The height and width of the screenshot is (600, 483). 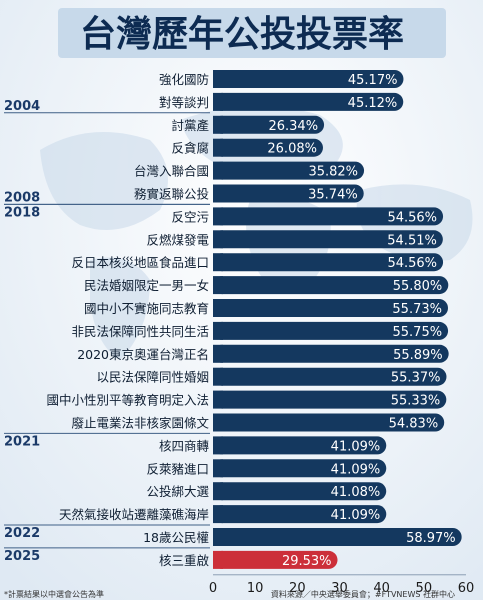 I want to click on value-label: 35.82%, so click(x=333, y=172).